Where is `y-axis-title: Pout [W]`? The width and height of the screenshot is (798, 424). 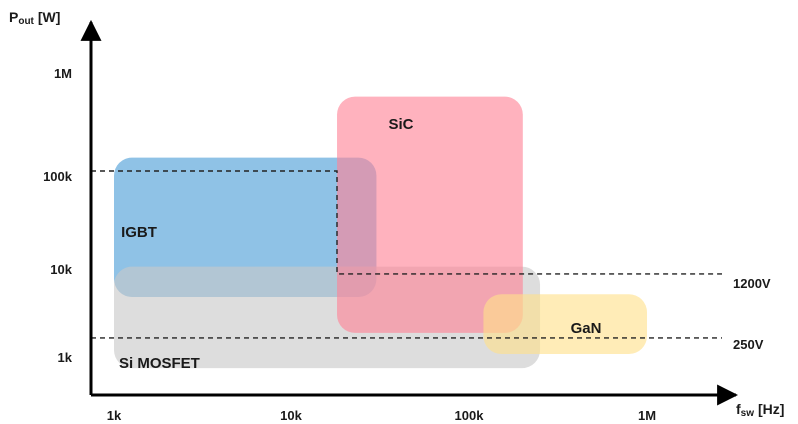
y-axis-title: Pout [W] is located at coordinates (34, 18).